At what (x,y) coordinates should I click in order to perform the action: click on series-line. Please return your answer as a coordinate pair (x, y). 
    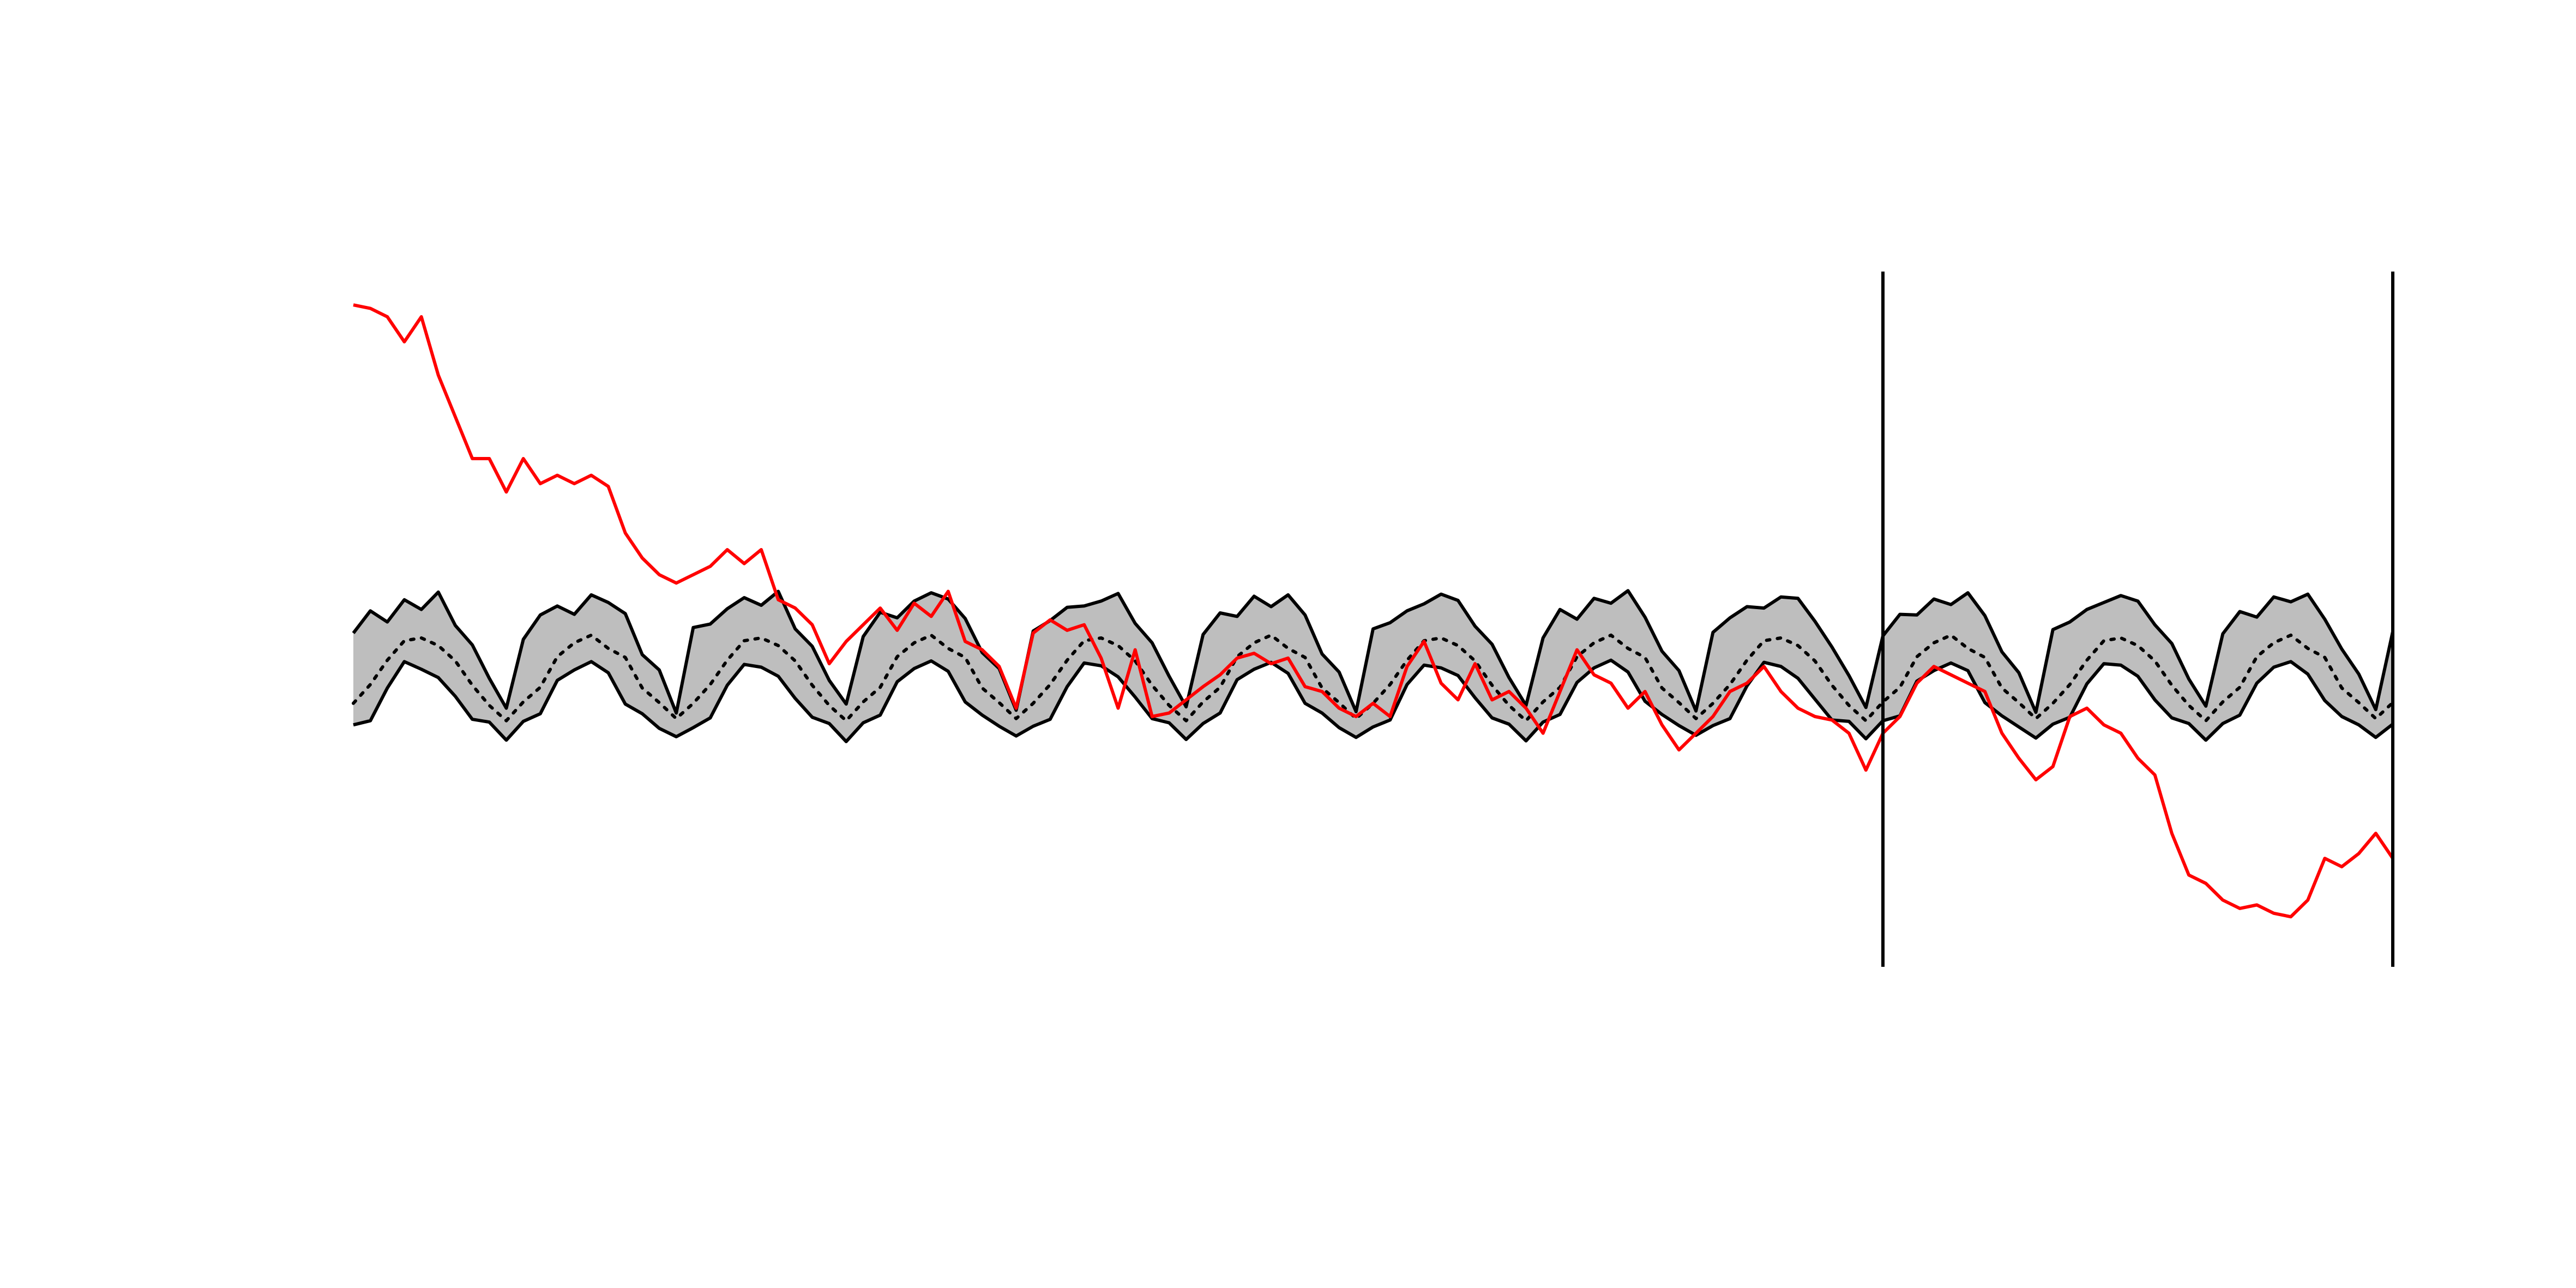
    Looking at the image, I should click on (1373, 678).